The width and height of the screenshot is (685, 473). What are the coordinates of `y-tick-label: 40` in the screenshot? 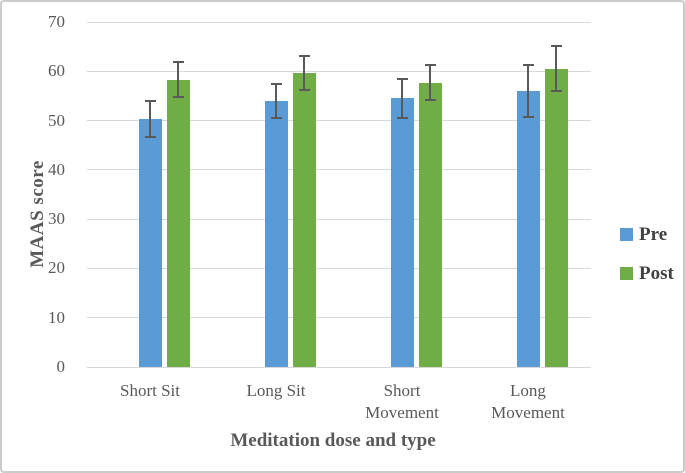 It's located at (56, 169).